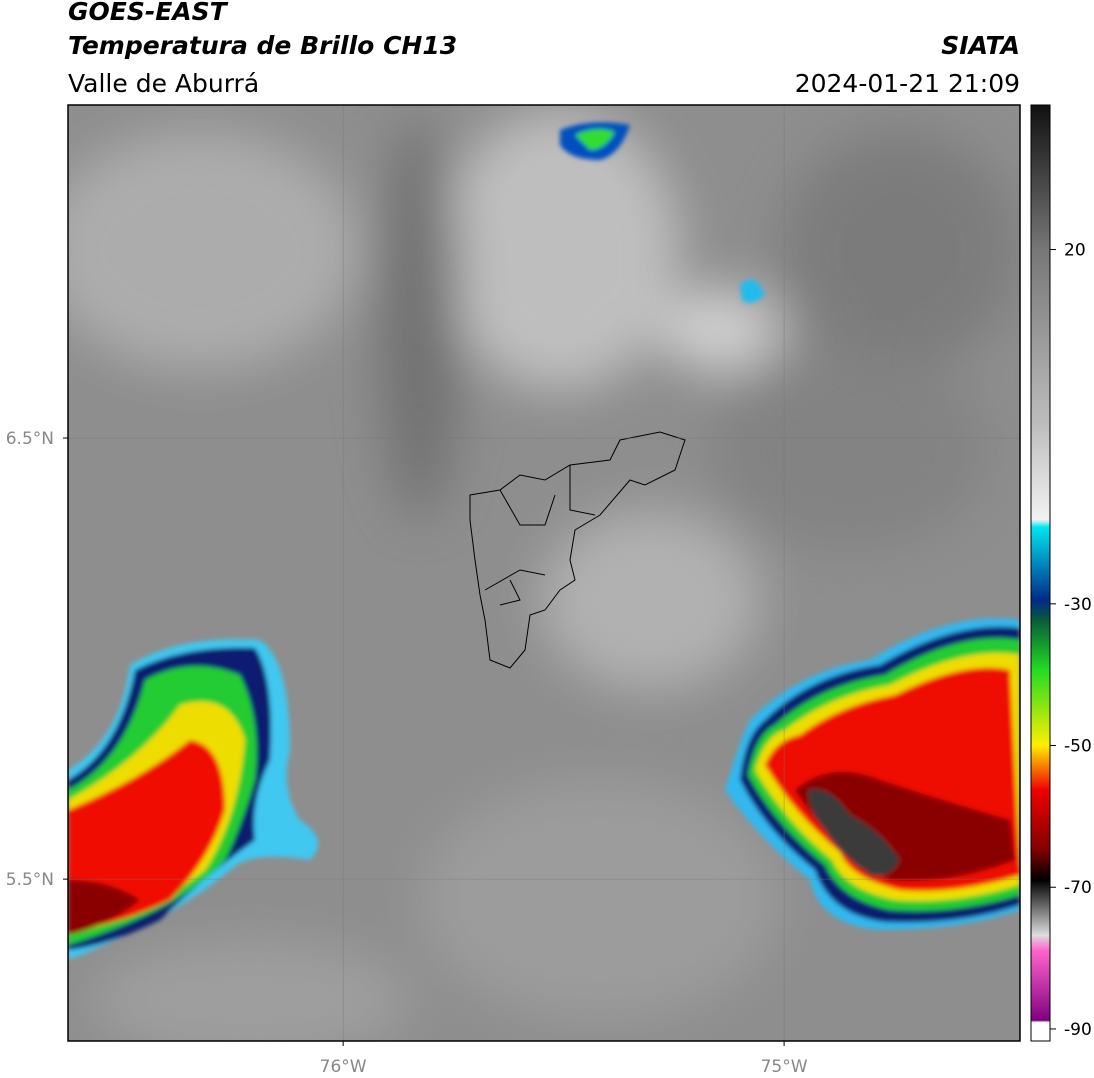 The height and width of the screenshot is (1078, 1094). Describe the element at coordinates (1078, 605) in the screenshot. I see `colorbar-tick-label: -30` at that location.